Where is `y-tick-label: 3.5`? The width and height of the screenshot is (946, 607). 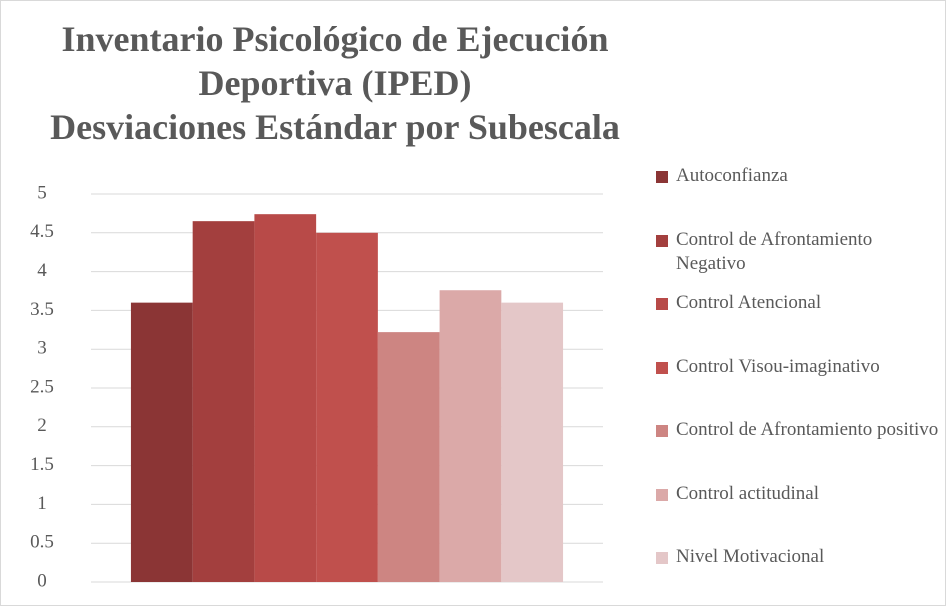 y-tick-label: 3.5 is located at coordinates (42, 309).